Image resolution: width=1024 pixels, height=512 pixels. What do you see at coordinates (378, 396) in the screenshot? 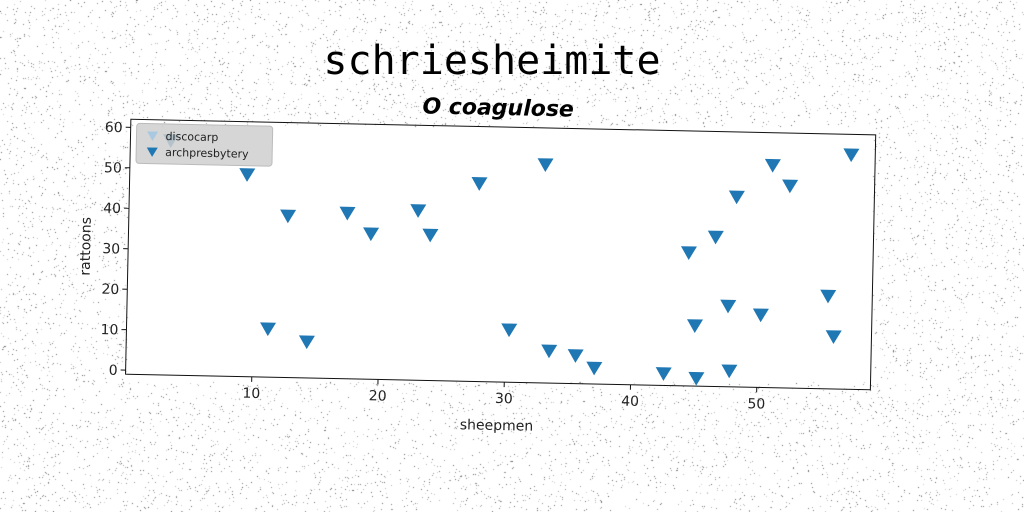
I see `x-tick-label: 20` at bounding box center [378, 396].